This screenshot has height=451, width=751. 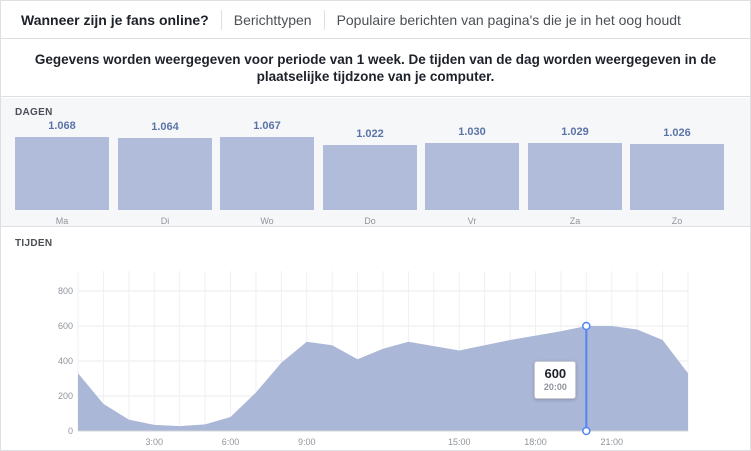 What do you see at coordinates (70, 431) in the screenshot?
I see `y-tick-label: 0` at bounding box center [70, 431].